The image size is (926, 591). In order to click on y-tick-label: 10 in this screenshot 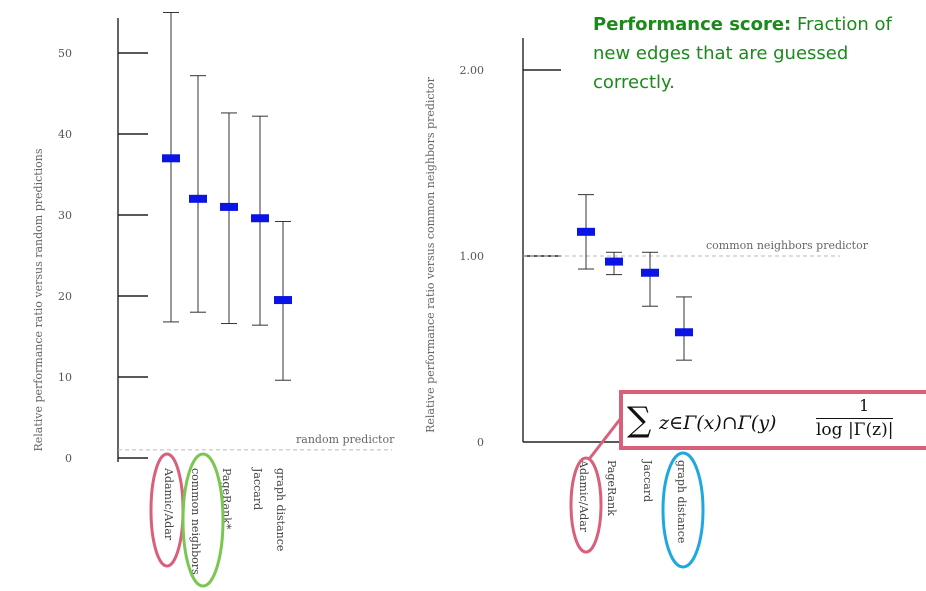, I will do `click(65, 377)`.